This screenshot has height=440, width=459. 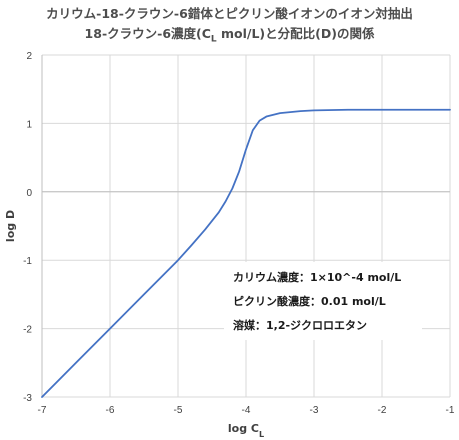 I want to click on y-tick-label: 2, so click(x=29, y=56).